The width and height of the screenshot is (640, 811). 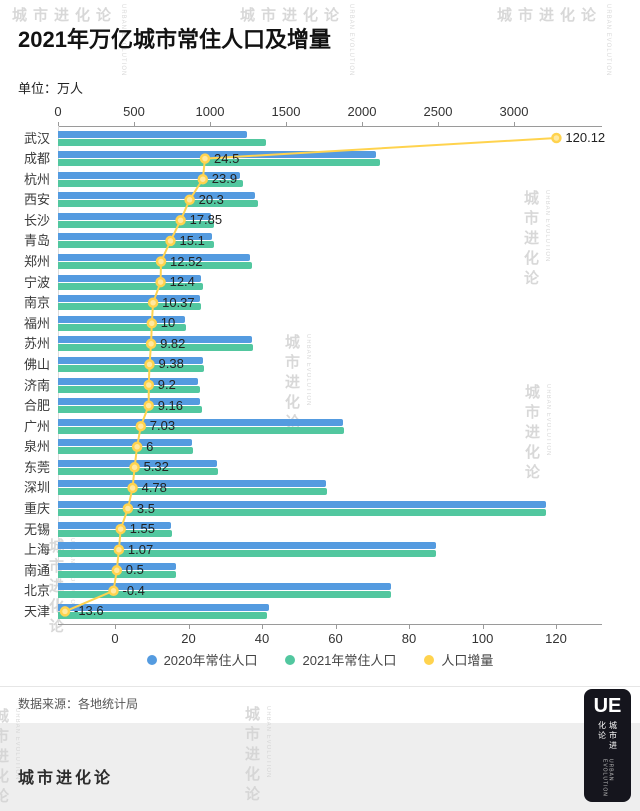 What do you see at coordinates (36, 467) in the screenshot?
I see `category-label: 东莞` at bounding box center [36, 467].